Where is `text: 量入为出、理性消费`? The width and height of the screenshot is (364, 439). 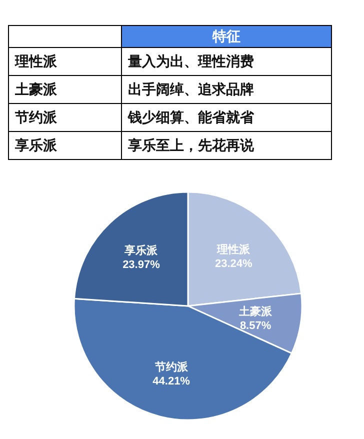 text: 量入为出、理性消费 is located at coordinates (227, 62).